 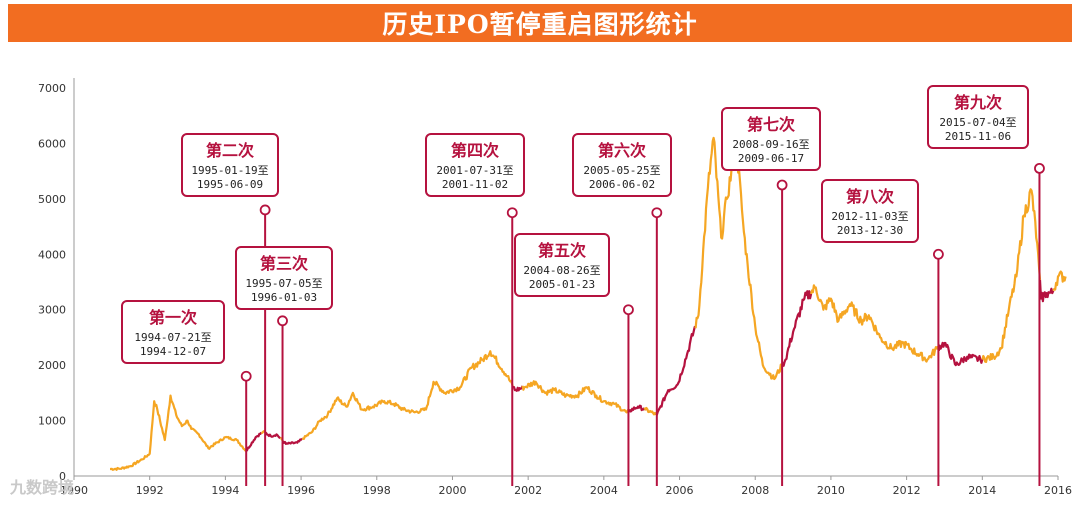 What do you see at coordinates (229, 170) in the screenshot?
I see `pause-start-date: 1995-01-19至` at bounding box center [229, 170].